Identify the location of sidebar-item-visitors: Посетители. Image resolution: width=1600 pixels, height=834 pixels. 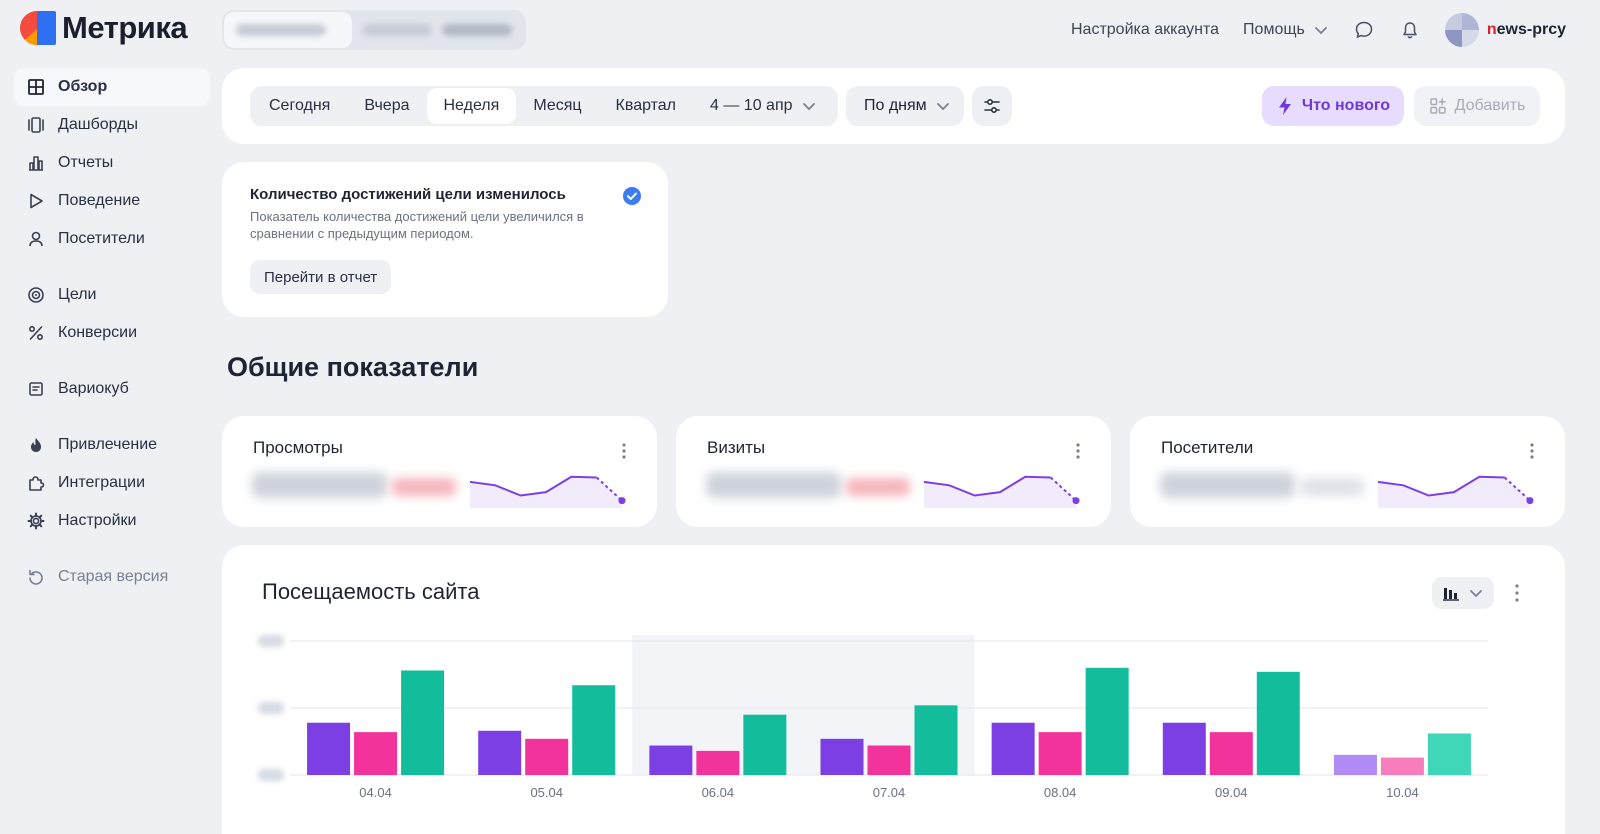
(112, 239).